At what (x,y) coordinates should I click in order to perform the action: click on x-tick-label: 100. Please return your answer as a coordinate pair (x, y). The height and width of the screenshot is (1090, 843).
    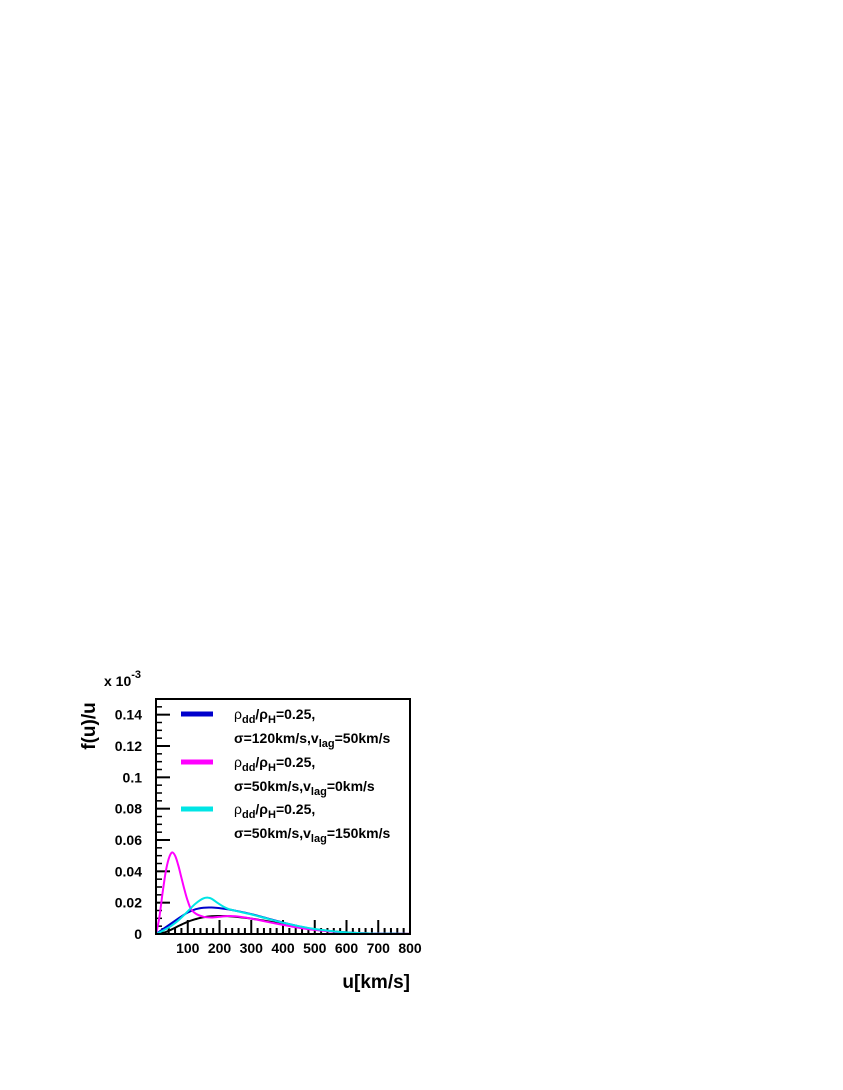
    Looking at the image, I should click on (188, 948).